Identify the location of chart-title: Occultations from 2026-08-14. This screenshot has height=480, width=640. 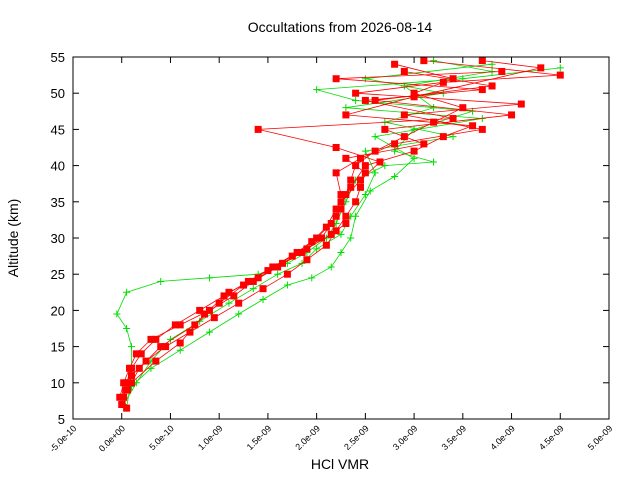
(340, 27).